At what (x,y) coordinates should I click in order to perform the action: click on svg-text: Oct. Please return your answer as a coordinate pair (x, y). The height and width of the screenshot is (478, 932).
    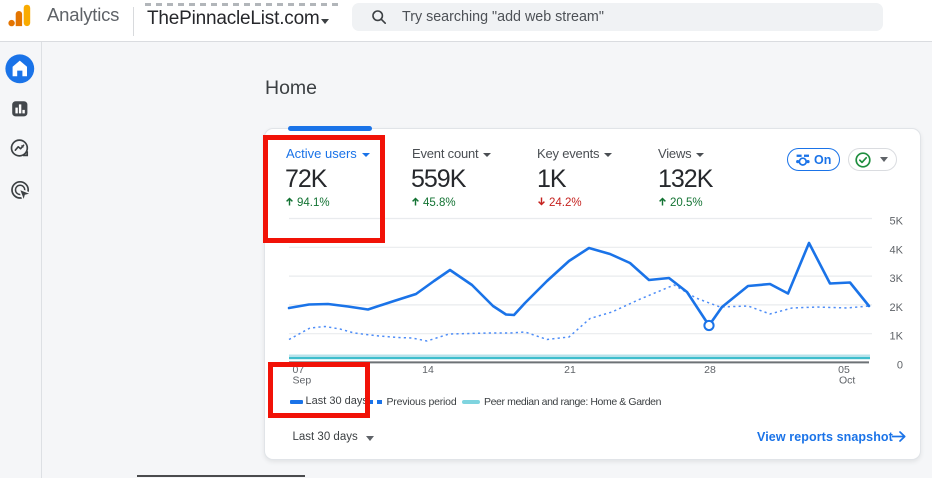
    Looking at the image, I should click on (847, 381).